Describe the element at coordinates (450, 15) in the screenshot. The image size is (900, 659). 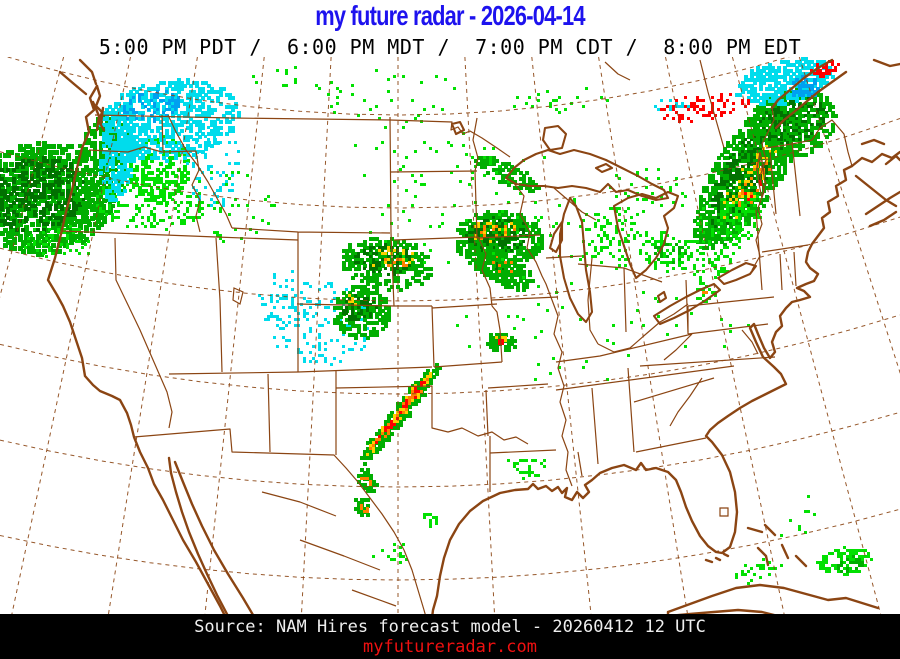
I see `page-title: my future radar - 2026-04-14` at that location.